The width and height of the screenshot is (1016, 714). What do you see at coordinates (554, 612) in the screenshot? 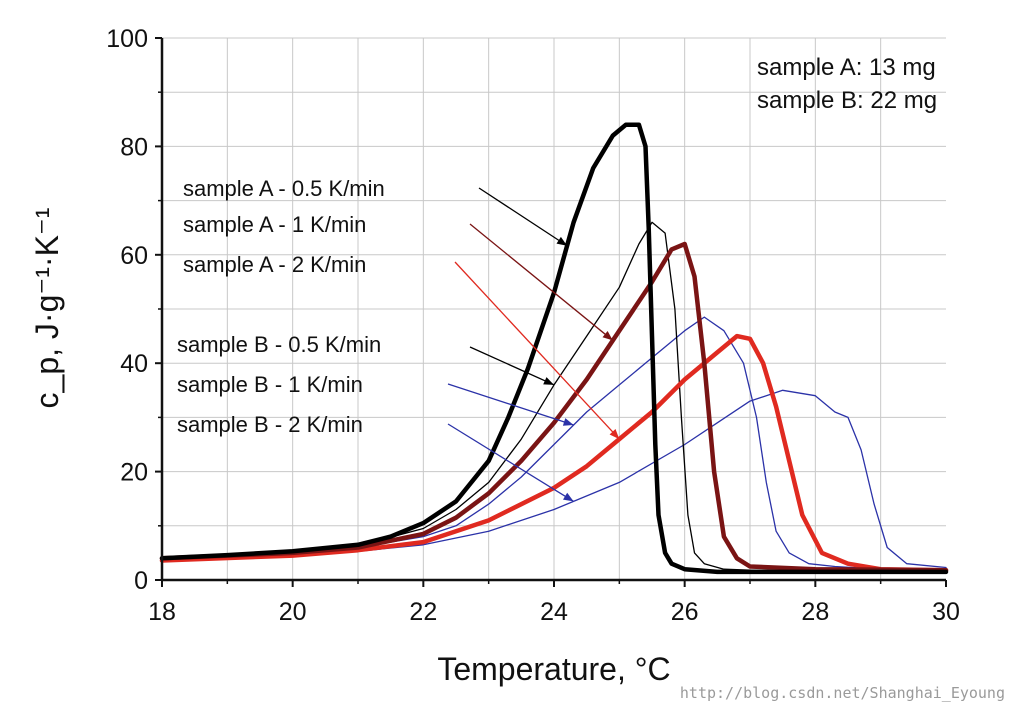
I see `x-tick-label: 24` at bounding box center [554, 612].